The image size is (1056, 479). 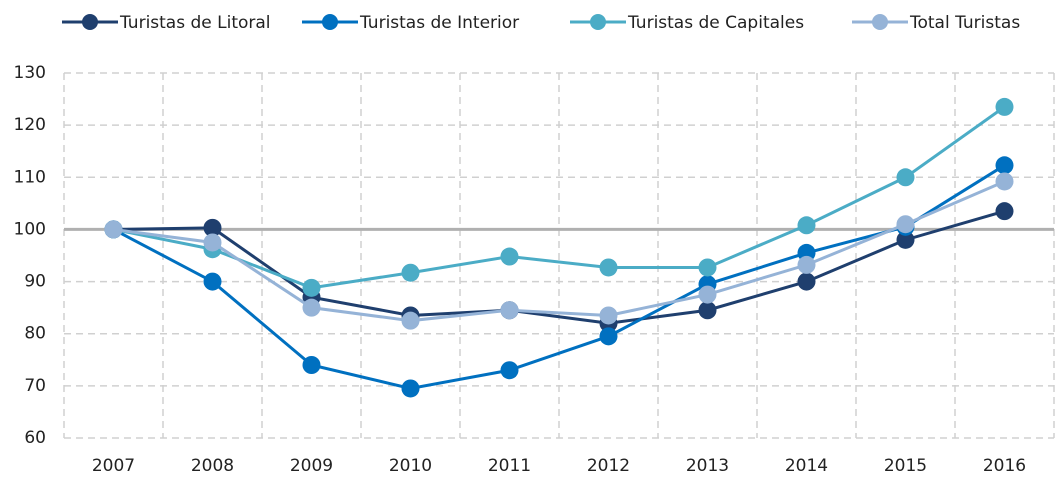 What do you see at coordinates (1004, 466) in the screenshot?
I see `x-tick-label: 2016` at bounding box center [1004, 466].